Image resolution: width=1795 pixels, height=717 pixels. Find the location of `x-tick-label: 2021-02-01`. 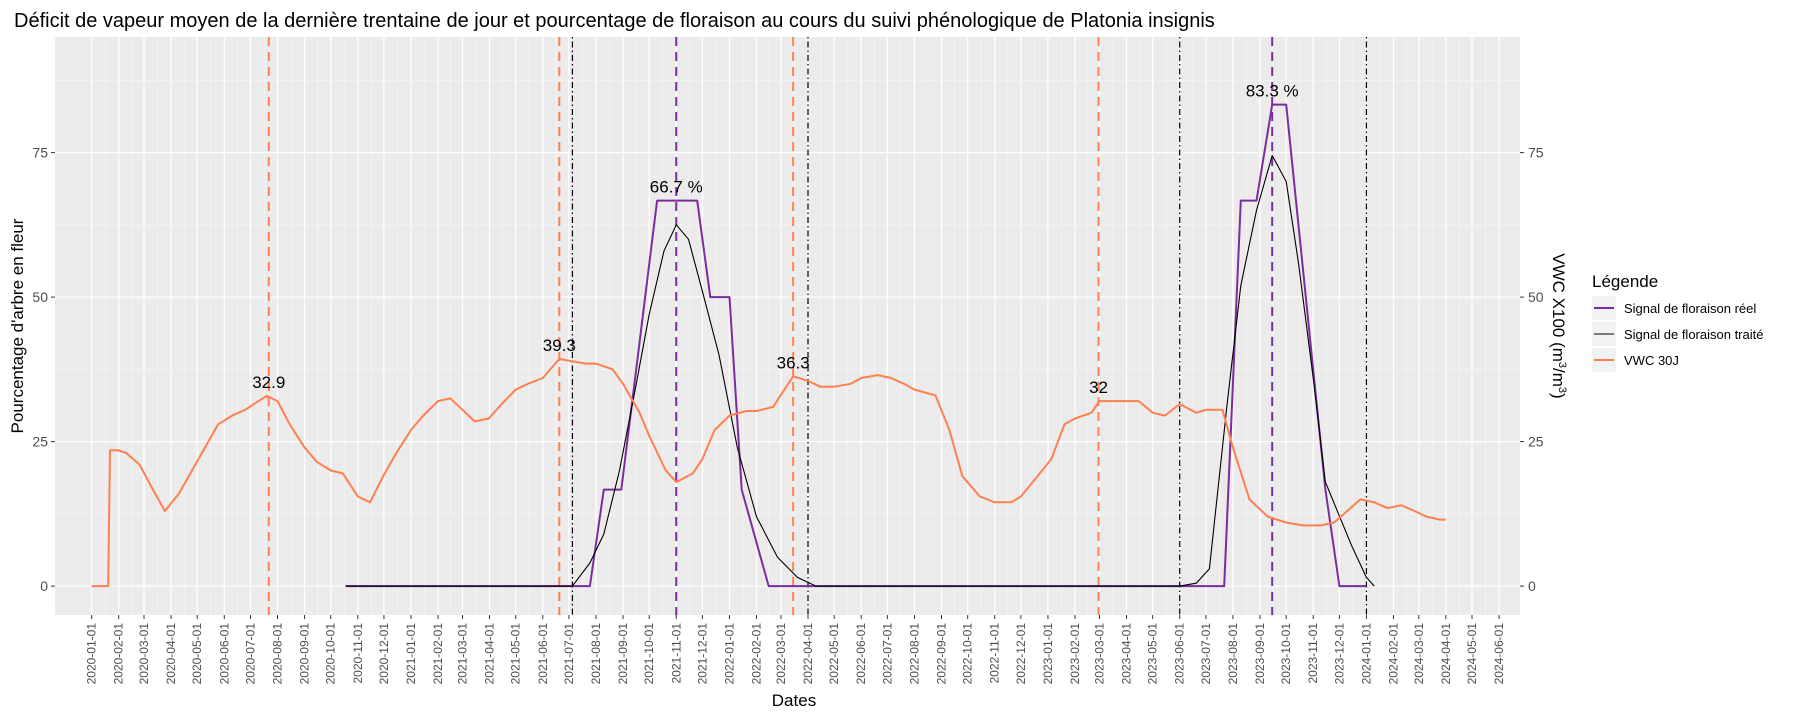

x-tick-label: 2021-02-01 is located at coordinates (438, 654).